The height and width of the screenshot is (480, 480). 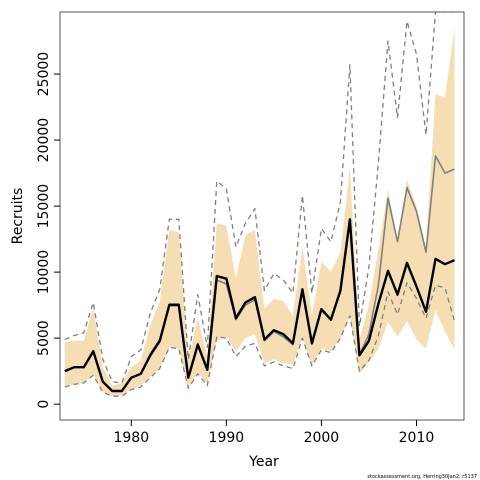 I want to click on y-axis: 0 5000 10000 15000 20000 25000, so click(x=48, y=230).